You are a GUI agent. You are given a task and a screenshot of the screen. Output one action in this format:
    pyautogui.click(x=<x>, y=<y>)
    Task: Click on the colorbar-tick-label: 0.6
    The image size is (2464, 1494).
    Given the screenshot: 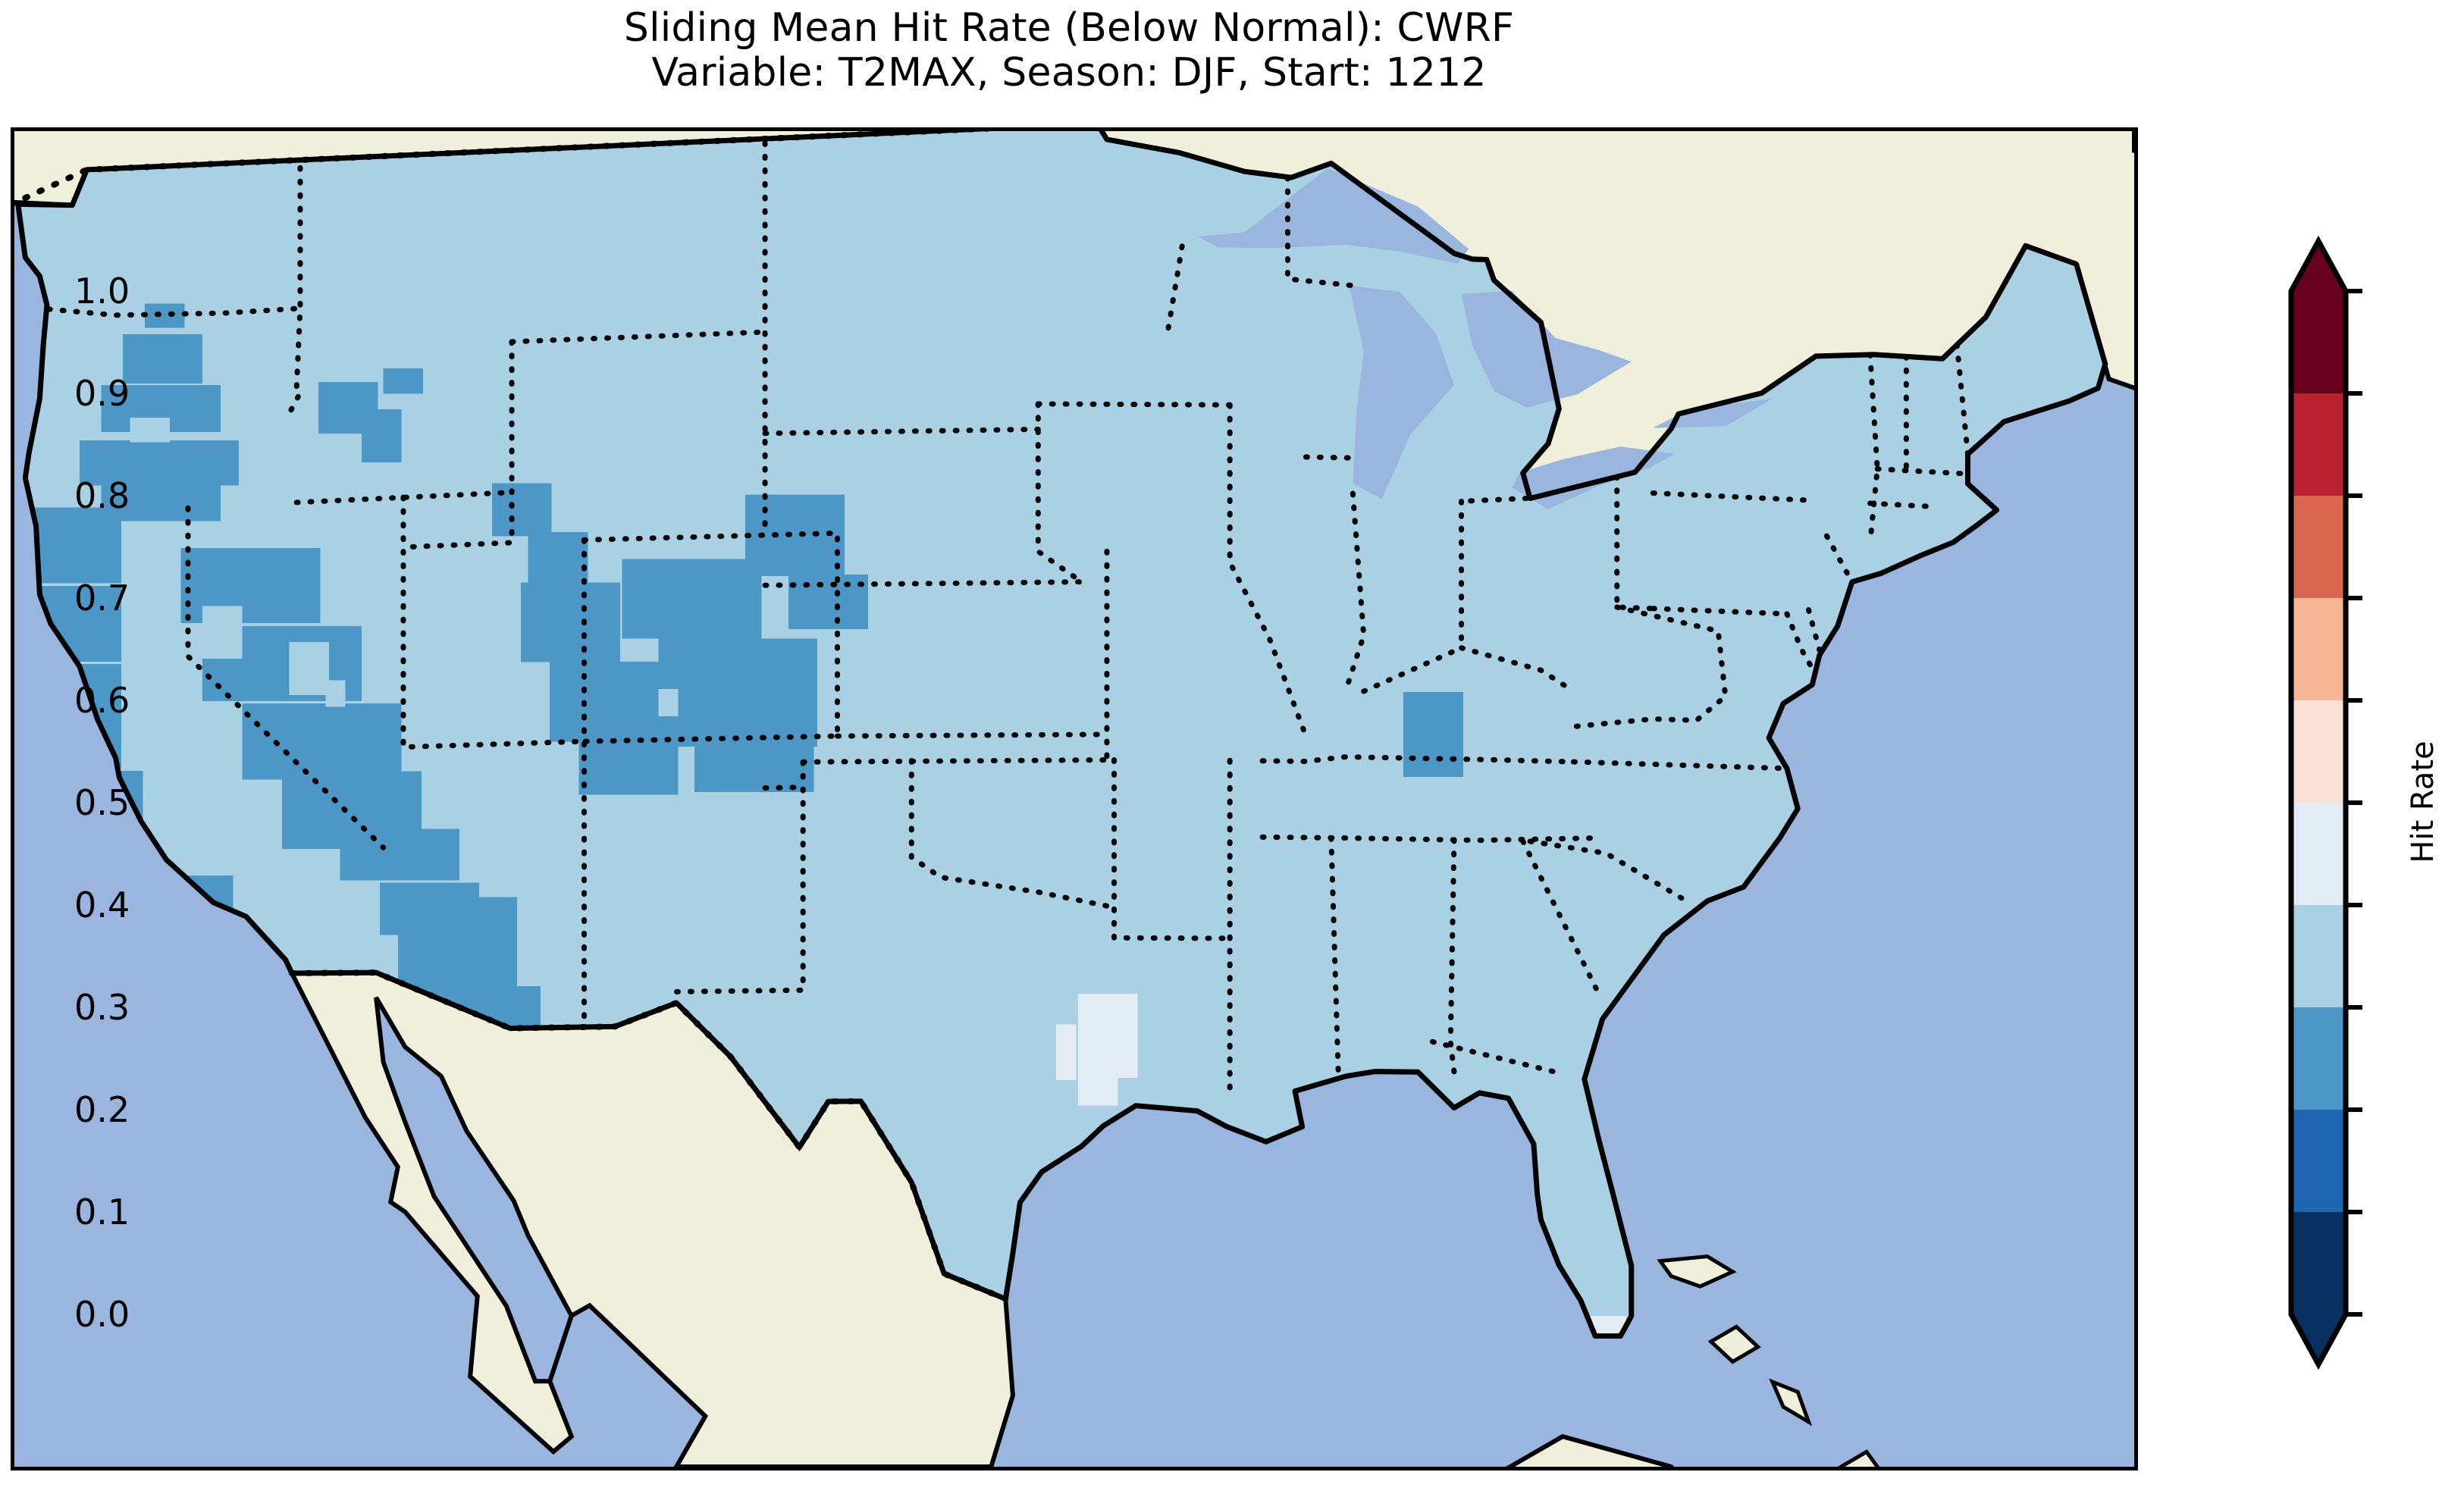 What is the action you would take?
    pyautogui.click(x=102, y=700)
    